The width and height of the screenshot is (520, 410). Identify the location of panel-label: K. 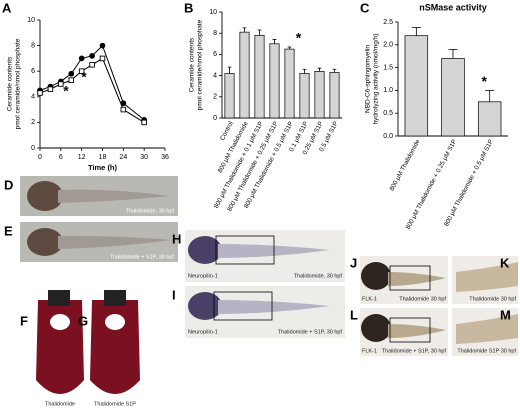
(505, 262).